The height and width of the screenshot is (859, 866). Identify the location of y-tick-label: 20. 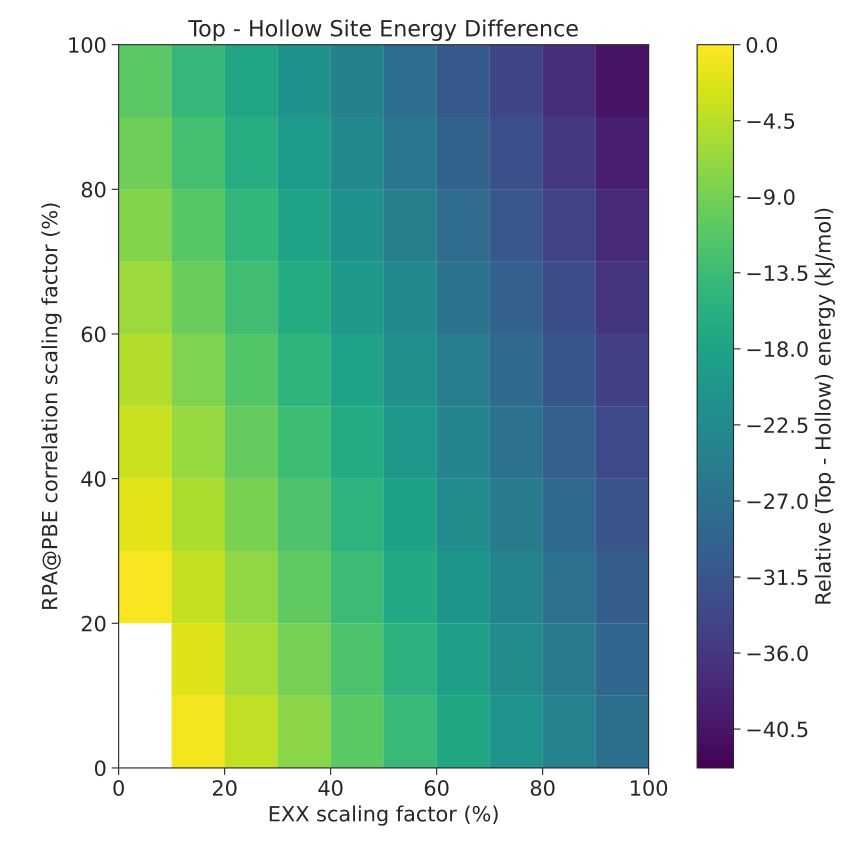
(94, 624).